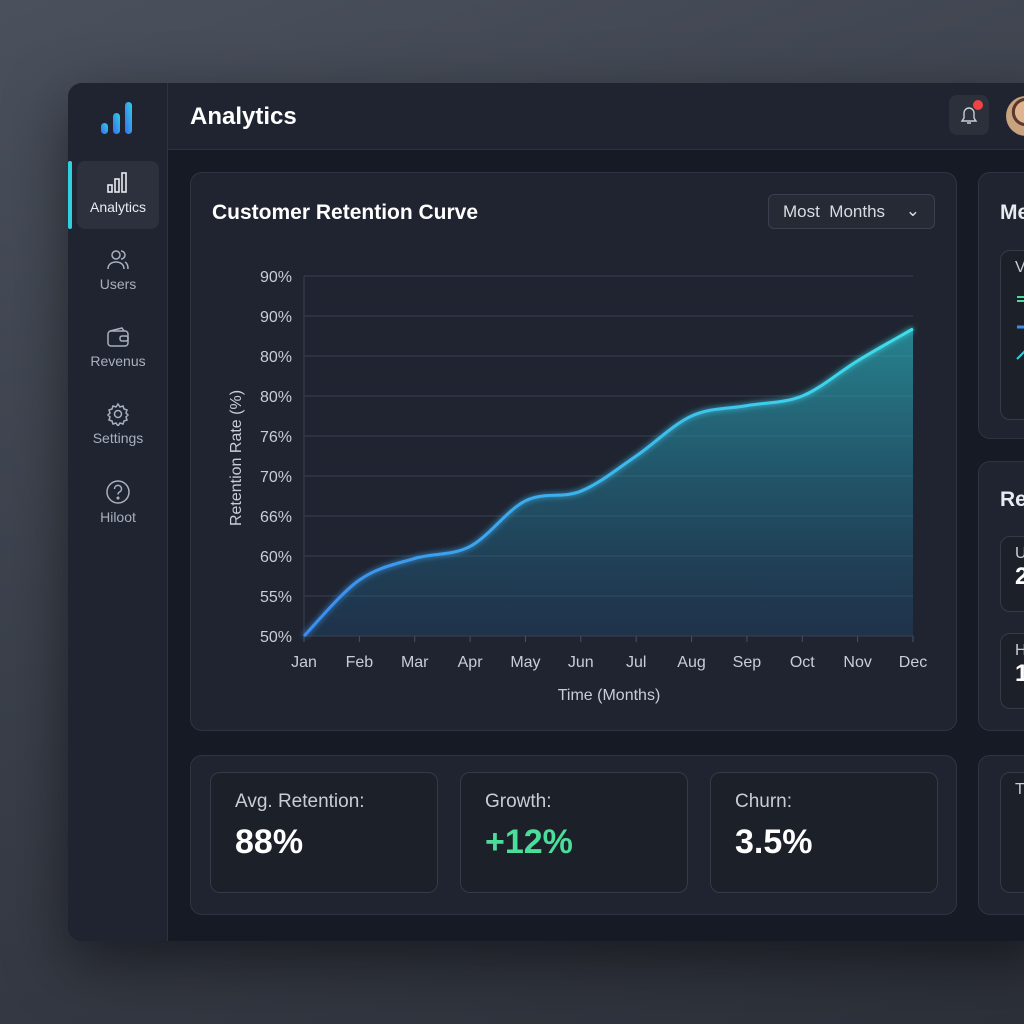  I want to click on bottom-item: T, so click(1012, 832).